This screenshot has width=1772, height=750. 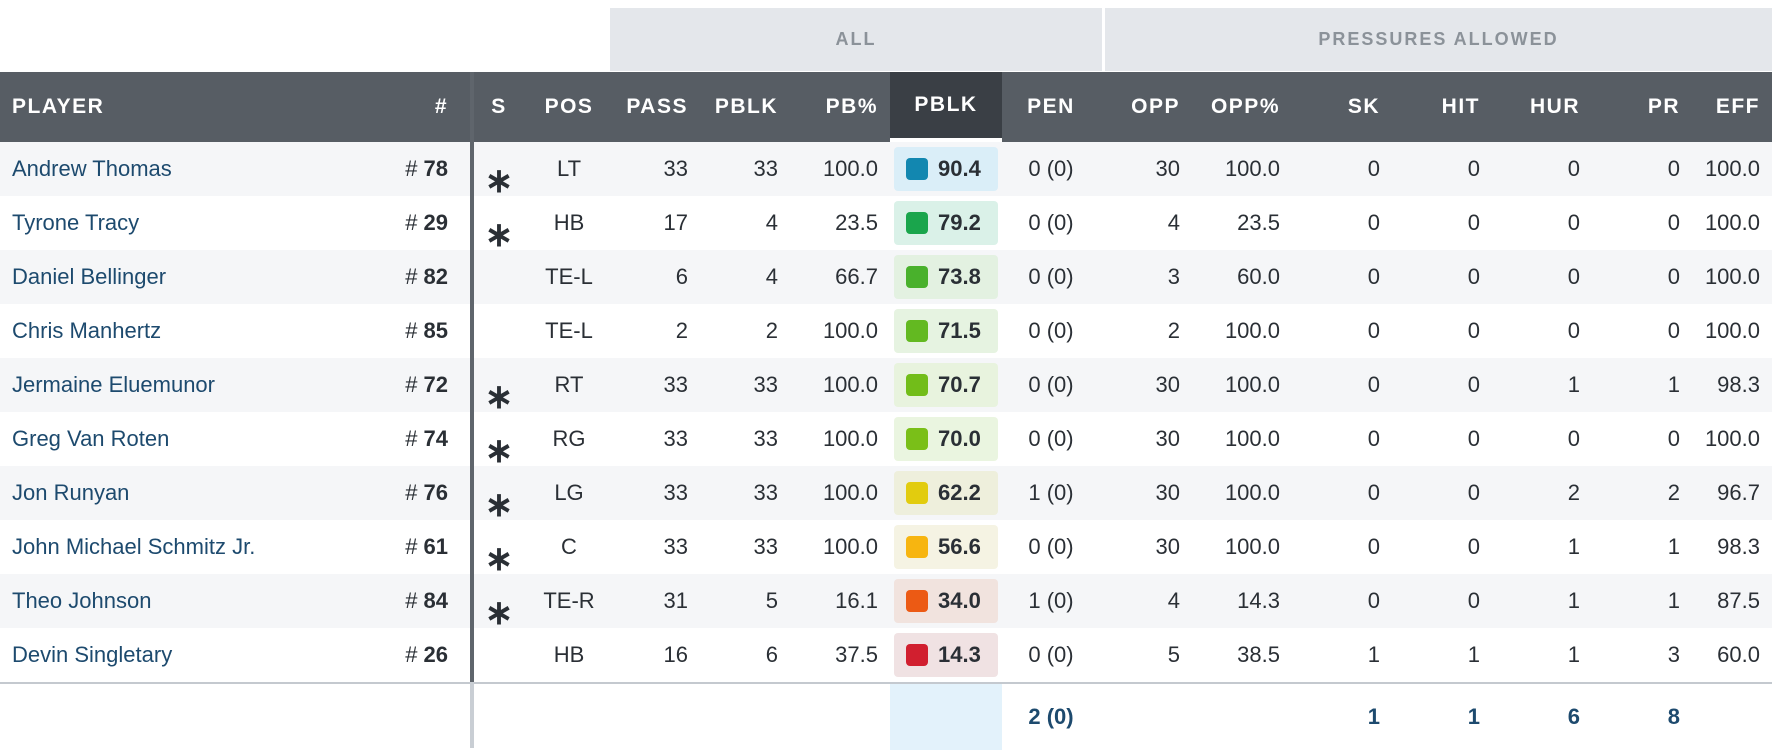 I want to click on group-header-pressures-allowed: PRESSURES ALLOWED, so click(x=1438, y=39).